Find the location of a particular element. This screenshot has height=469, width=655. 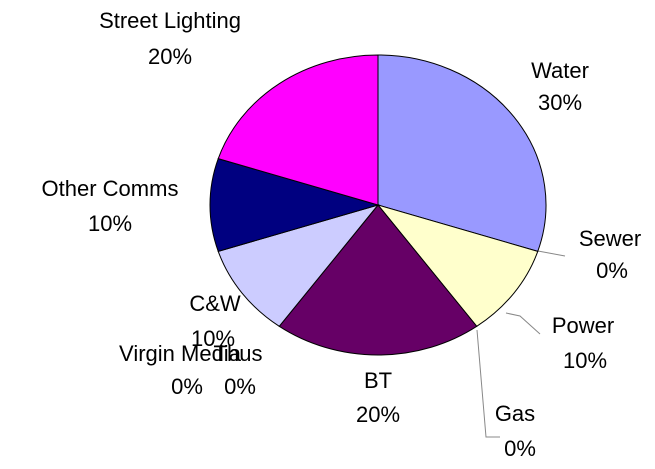

slice-label: Other Comms is located at coordinates (110, 188).